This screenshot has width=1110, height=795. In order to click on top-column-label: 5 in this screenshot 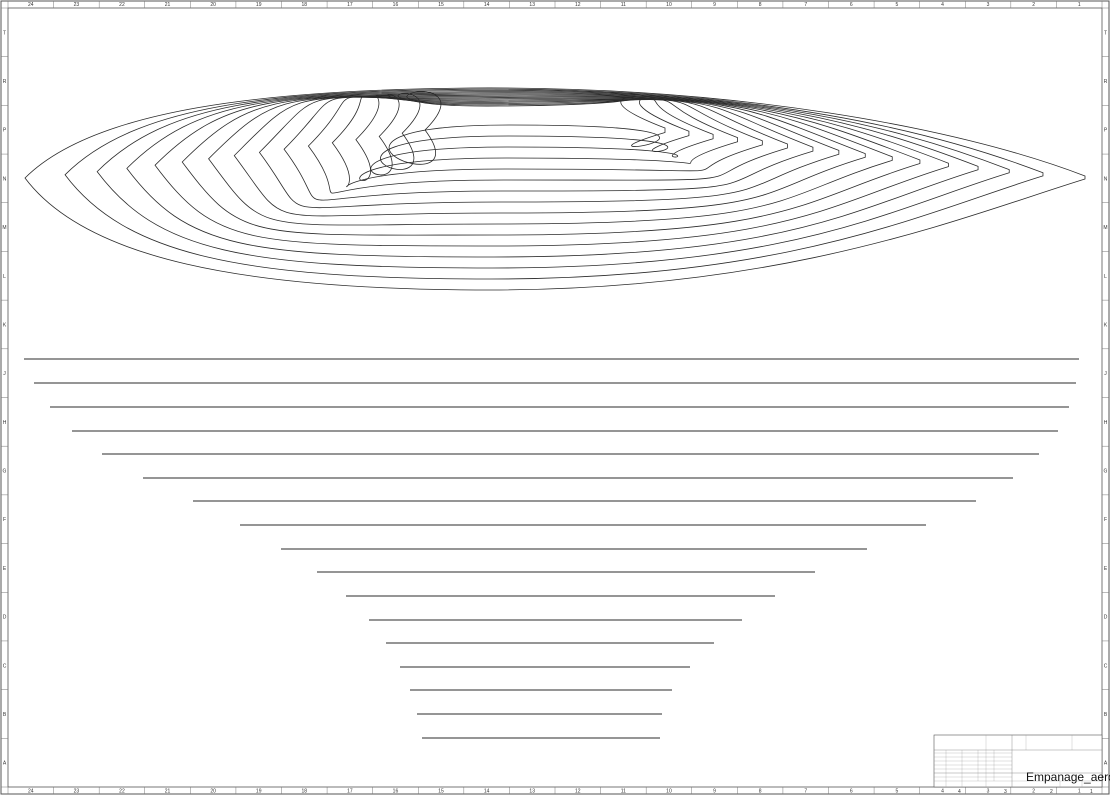, I will do `click(896, 5)`.